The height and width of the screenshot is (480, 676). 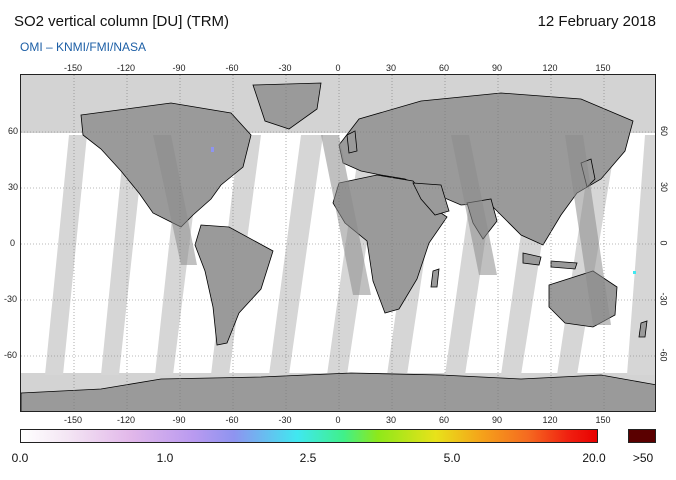 What do you see at coordinates (179, 68) in the screenshot?
I see `lon-tick-top: -90` at bounding box center [179, 68].